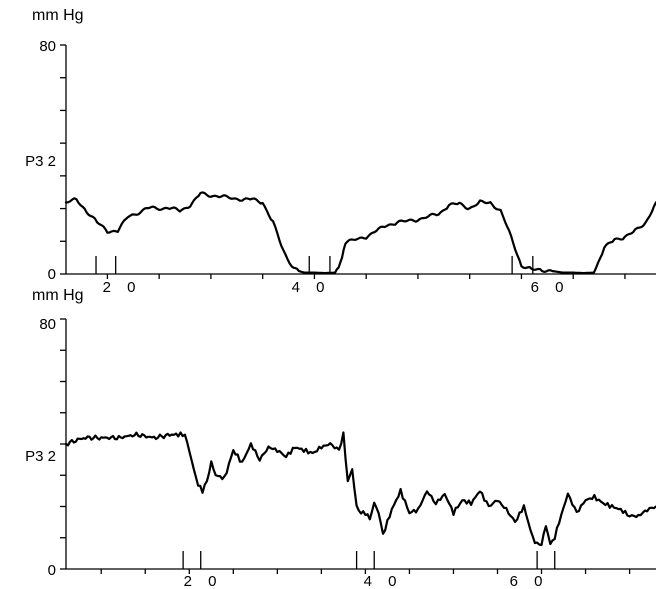 This screenshot has width=656, height=589. I want to click on event-markers-bottom, so click(369, 560).